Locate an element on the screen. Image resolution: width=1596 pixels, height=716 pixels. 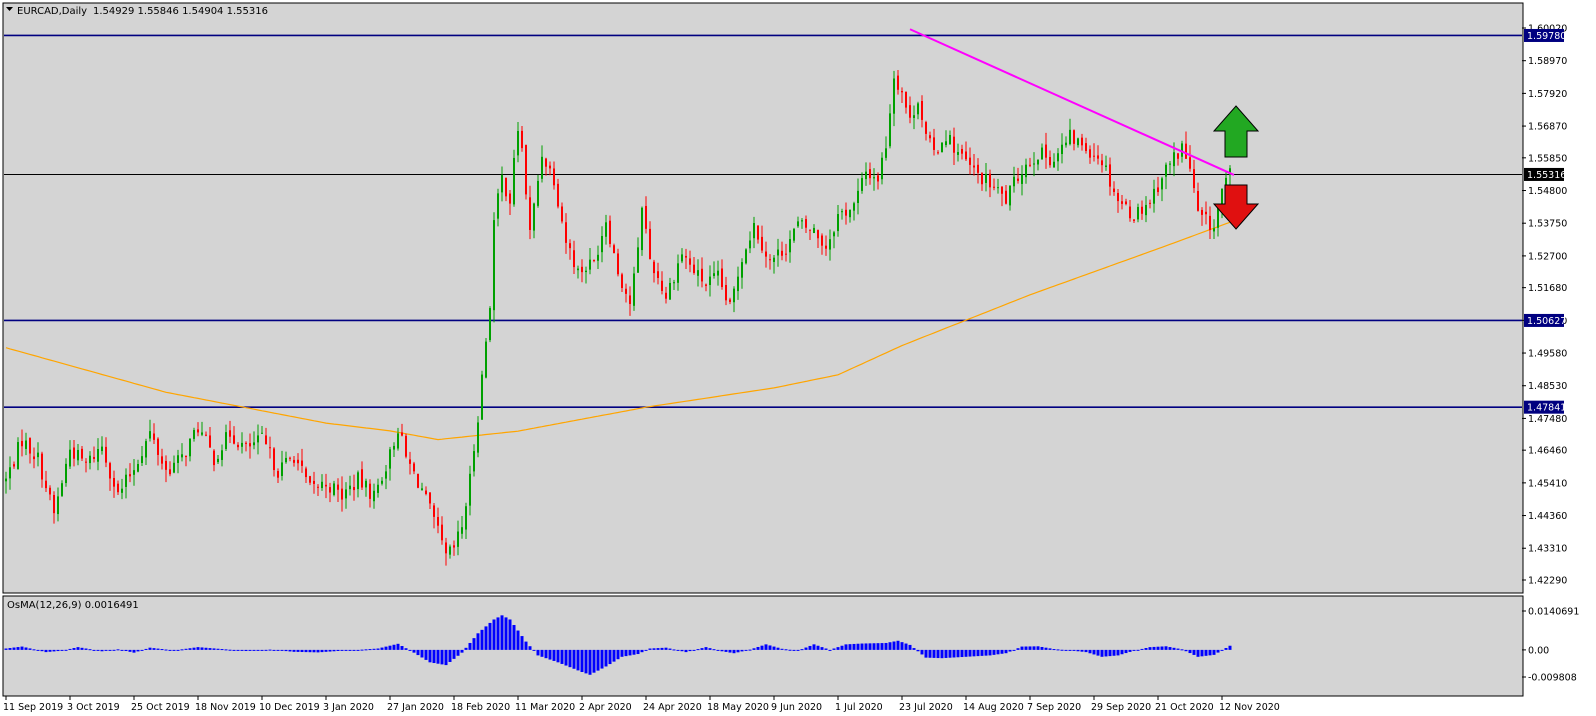
level-price-tag: 1.55316 is located at coordinates (1545, 174).